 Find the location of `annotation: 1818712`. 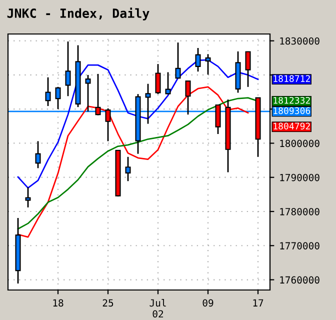

annotation: 1818712 is located at coordinates (292, 78).